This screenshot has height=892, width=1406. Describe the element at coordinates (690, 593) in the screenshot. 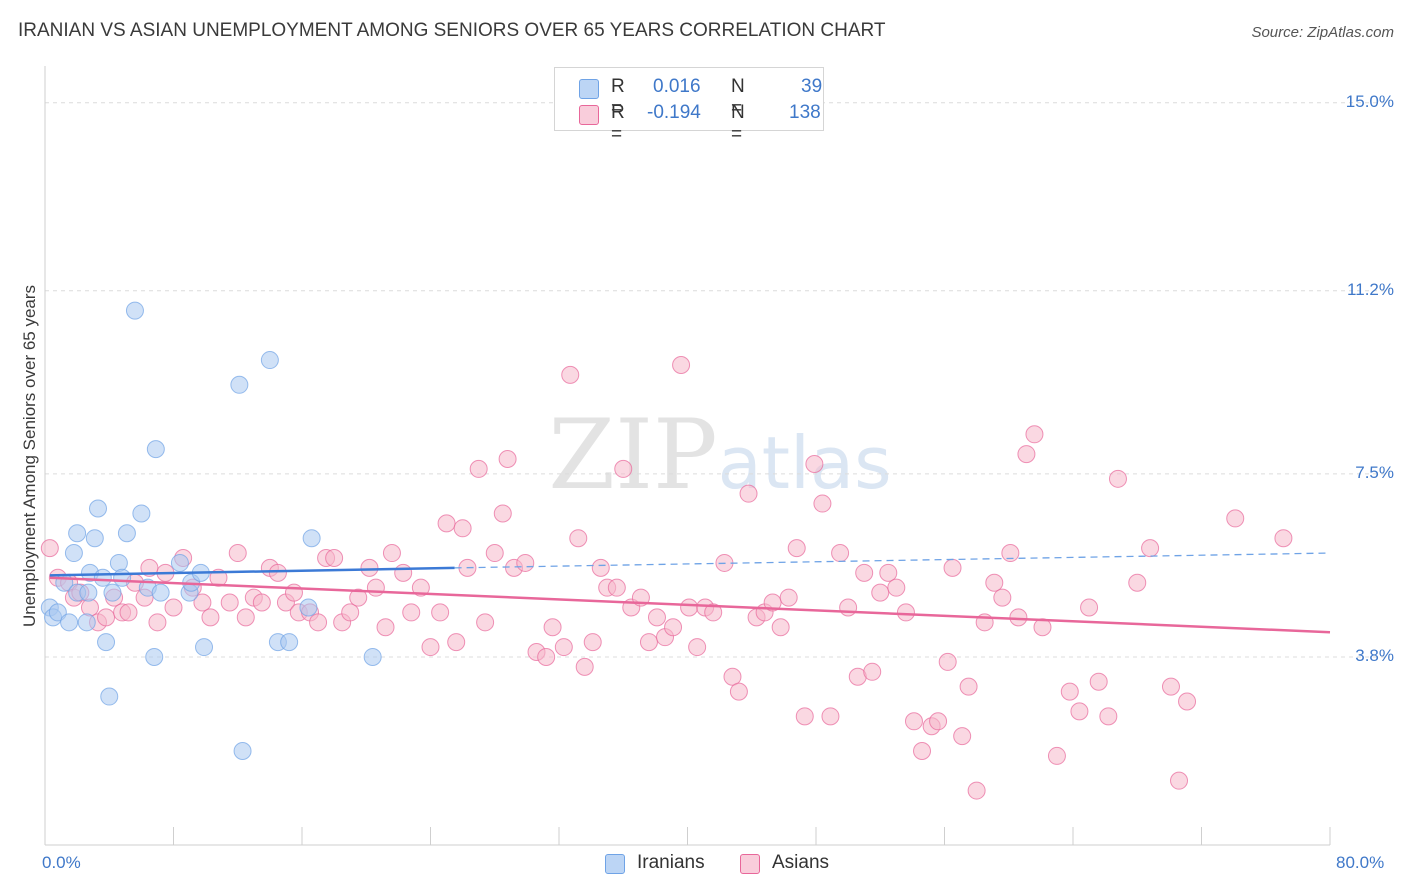

I see `trend-lines` at that location.